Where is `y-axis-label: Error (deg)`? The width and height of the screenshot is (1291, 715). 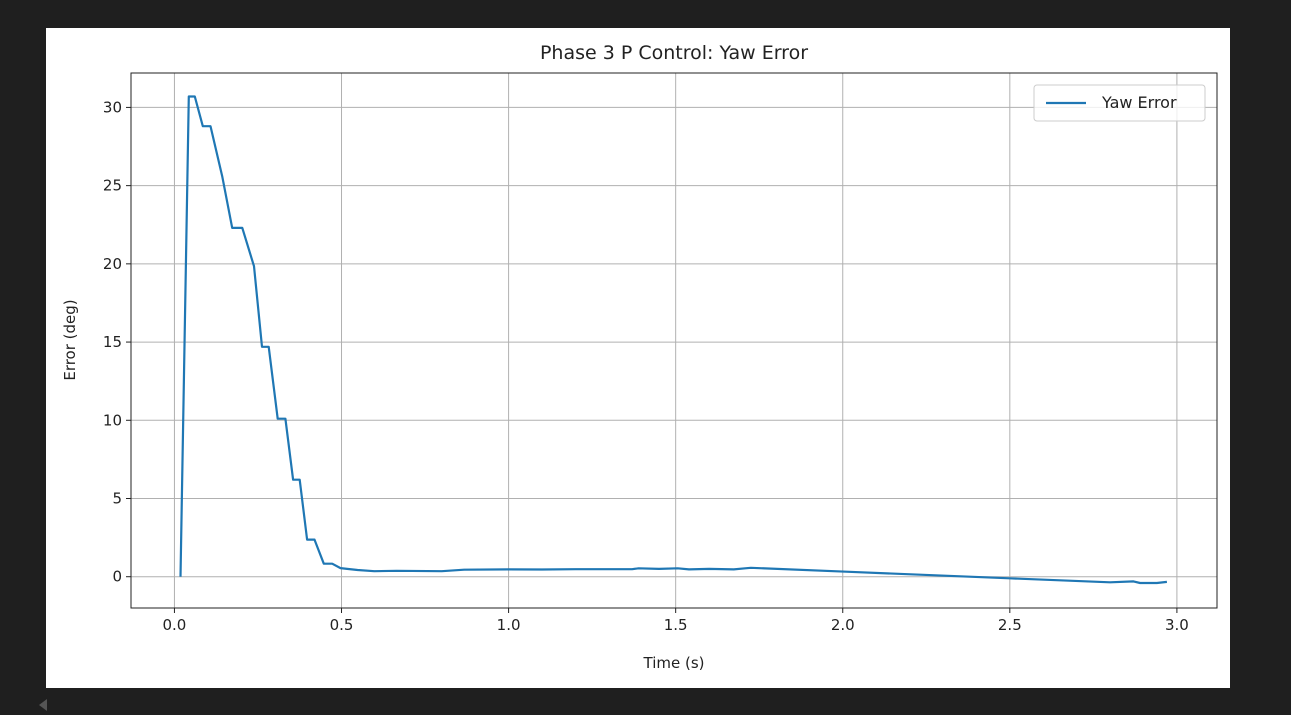 y-axis-label: Error (deg) is located at coordinates (70, 339).